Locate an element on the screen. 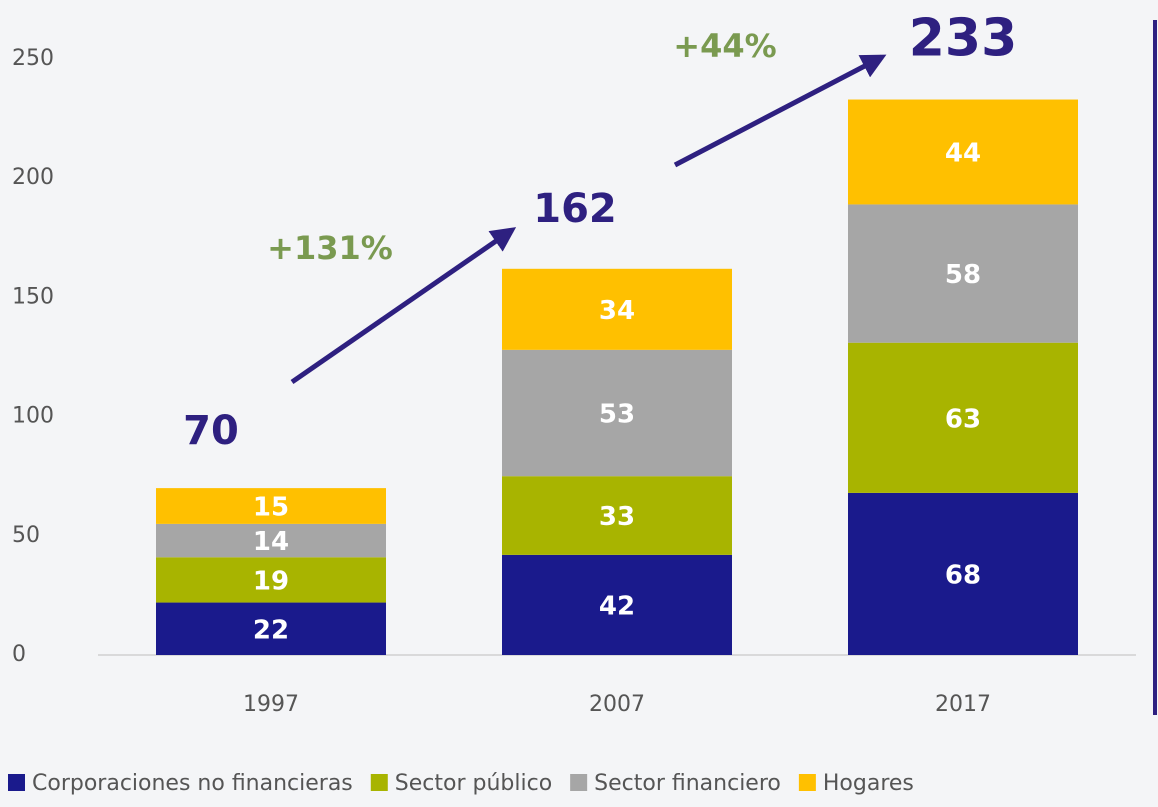 The width and height of the screenshot is (1158, 807). growth-label: +131% is located at coordinates (330, 248).